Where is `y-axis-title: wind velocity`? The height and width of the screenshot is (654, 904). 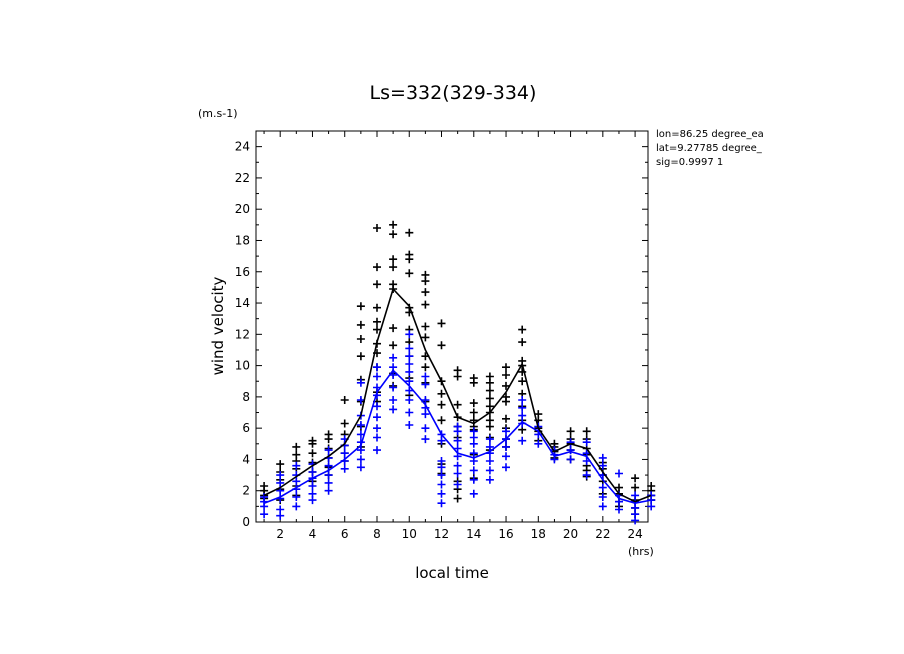
y-axis-title: wind velocity is located at coordinates (218, 325).